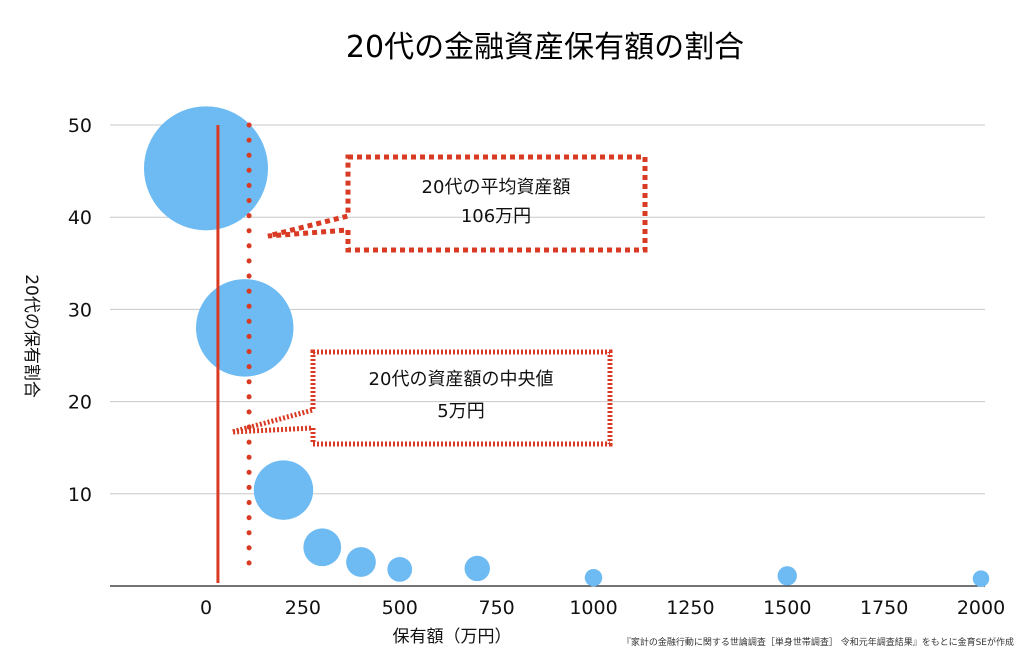 This screenshot has height=659, width=1024. What do you see at coordinates (452, 637) in the screenshot?
I see `x-axis-label: 保有額（万円）` at bounding box center [452, 637].